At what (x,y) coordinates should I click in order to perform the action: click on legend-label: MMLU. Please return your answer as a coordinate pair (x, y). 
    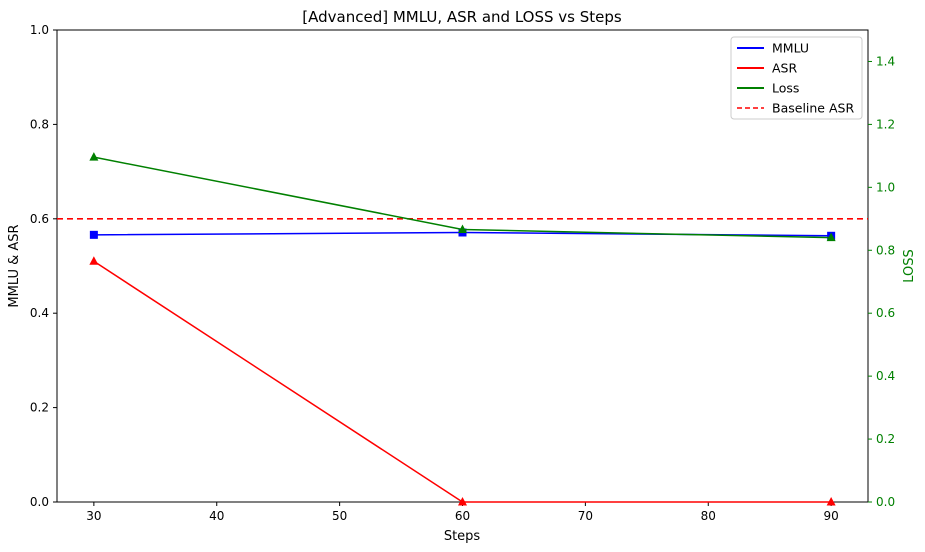
    Looking at the image, I should click on (790, 48).